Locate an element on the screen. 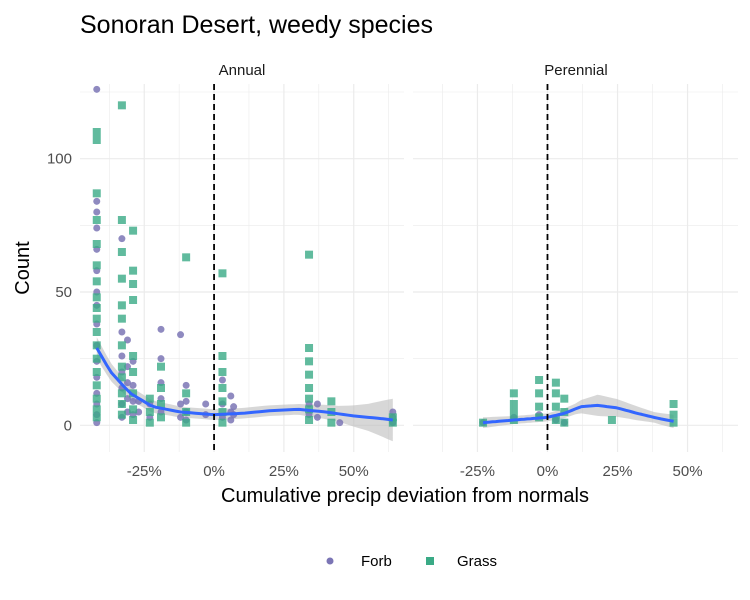 The width and height of the screenshot is (750, 600). legend-forb-symbol is located at coordinates (330, 561).